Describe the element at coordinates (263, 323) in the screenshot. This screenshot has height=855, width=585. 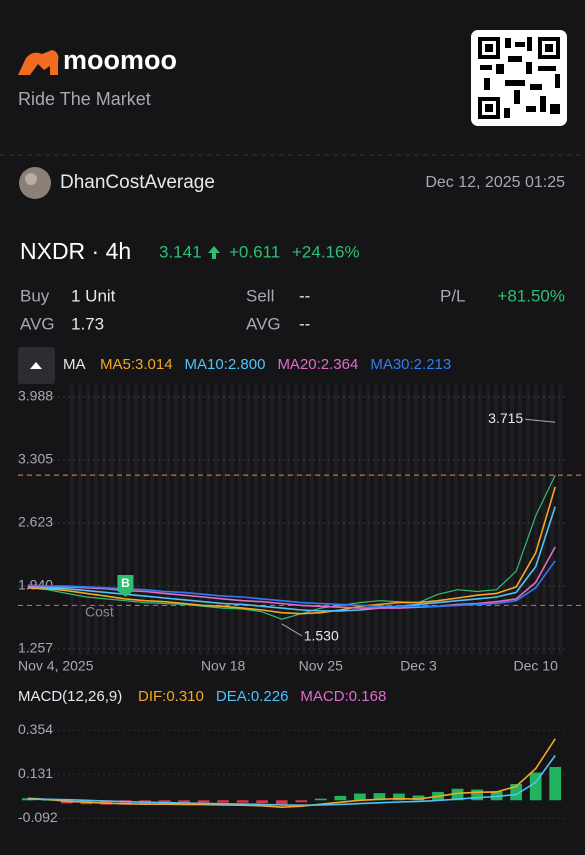
I see `avg2-label: AVG` at that location.